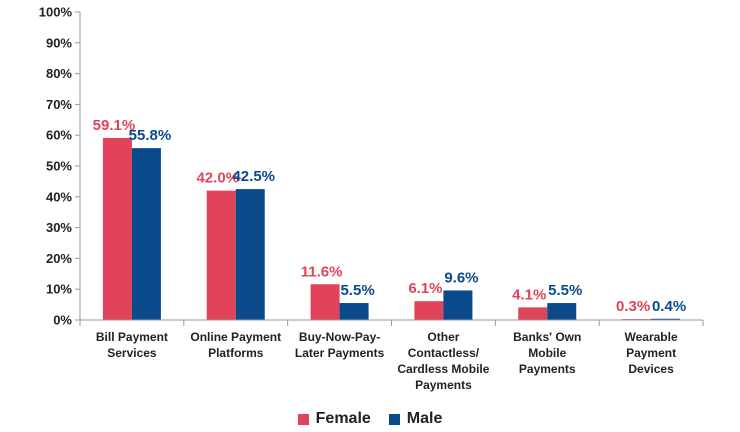 The height and width of the screenshot is (432, 740). I want to click on legend-label-female: Female, so click(343, 418).